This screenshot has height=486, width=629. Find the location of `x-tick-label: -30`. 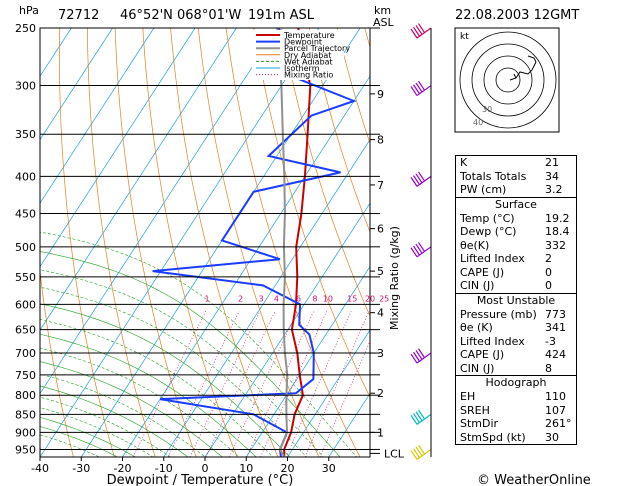

x-tick-label: -30 is located at coordinates (81, 468).